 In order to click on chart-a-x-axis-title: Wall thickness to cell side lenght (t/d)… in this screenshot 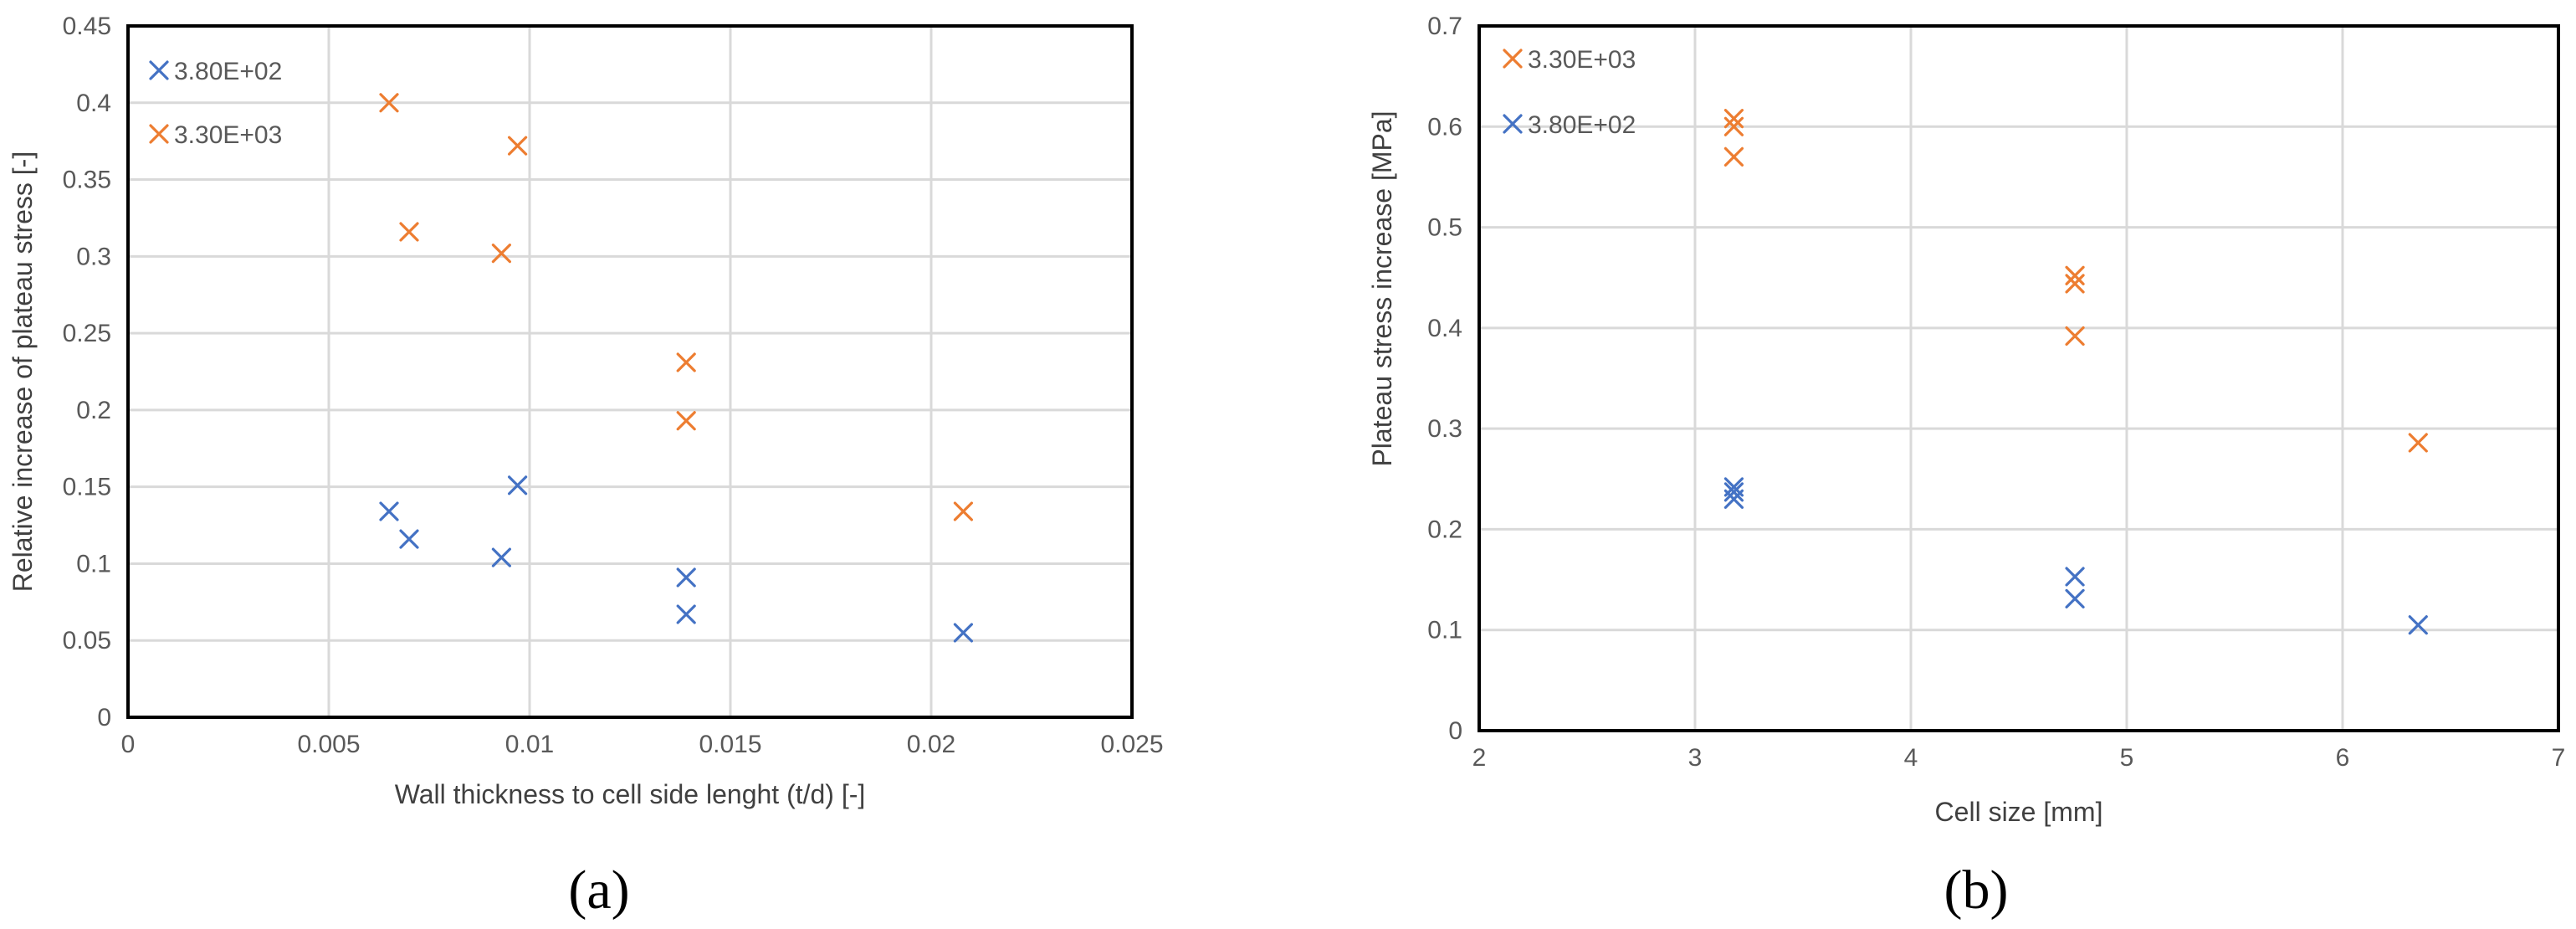, I will do `click(631, 794)`.